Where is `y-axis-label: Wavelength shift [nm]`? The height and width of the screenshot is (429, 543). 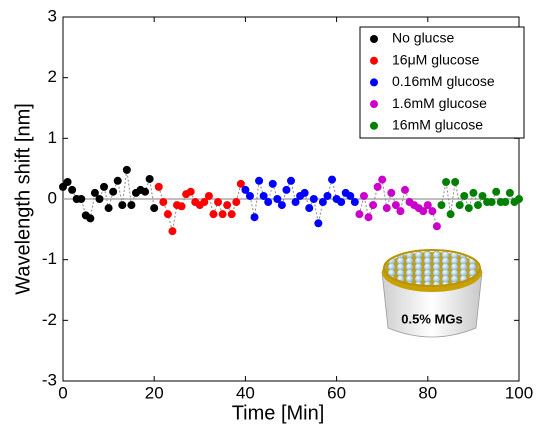
y-axis-label: Wavelength shift [nm] is located at coordinates (23, 199).